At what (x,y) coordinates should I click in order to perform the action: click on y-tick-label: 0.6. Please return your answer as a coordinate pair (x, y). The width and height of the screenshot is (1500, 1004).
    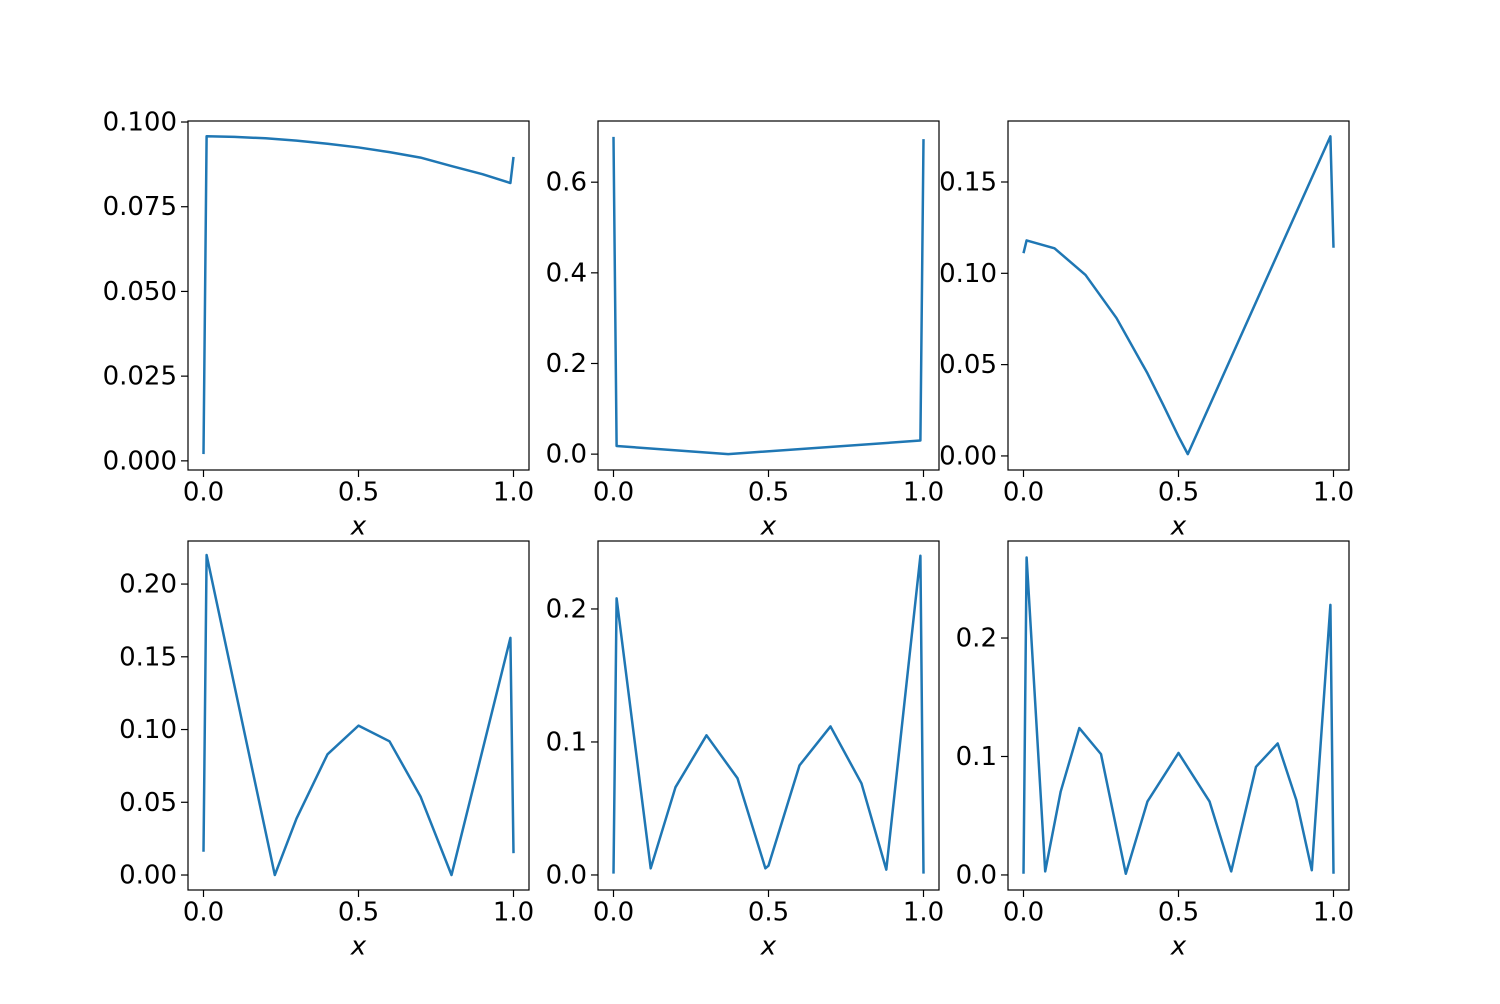
    Looking at the image, I should click on (566, 183).